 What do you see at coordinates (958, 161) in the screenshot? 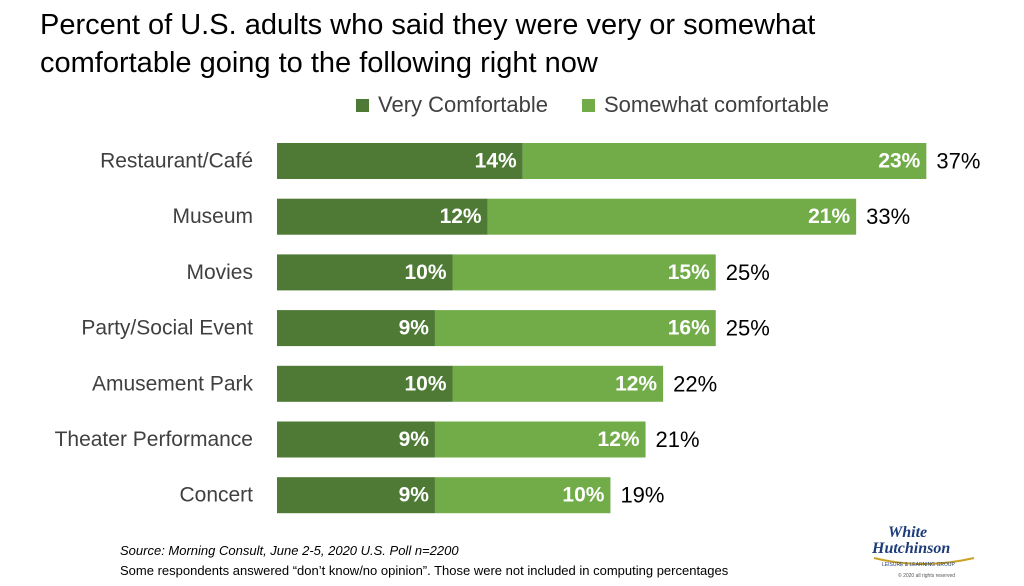
I see `total-label: 37%` at bounding box center [958, 161].